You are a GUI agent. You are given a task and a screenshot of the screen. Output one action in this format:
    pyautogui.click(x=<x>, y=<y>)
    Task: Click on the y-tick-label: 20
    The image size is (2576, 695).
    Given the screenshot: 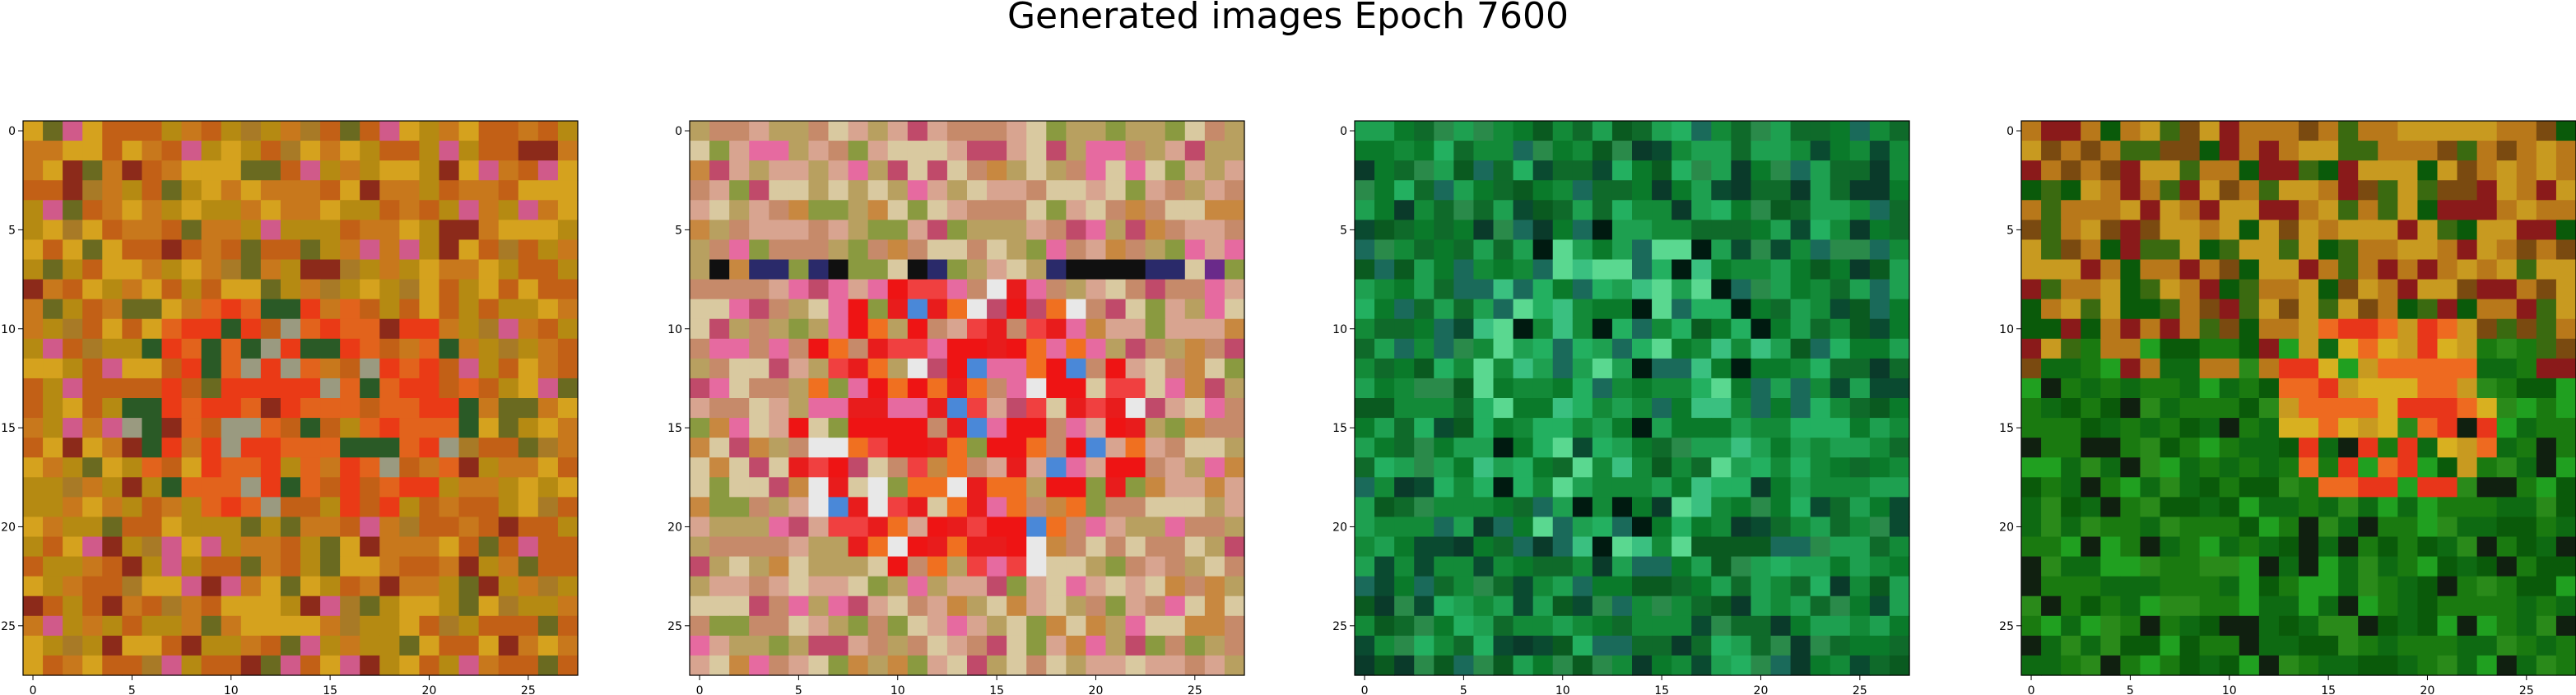 What is the action you would take?
    pyautogui.click(x=2006, y=527)
    